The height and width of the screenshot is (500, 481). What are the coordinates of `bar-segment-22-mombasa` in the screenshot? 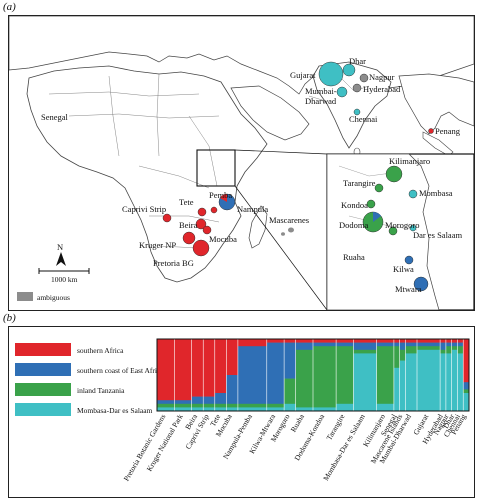 It's located at (466, 402).